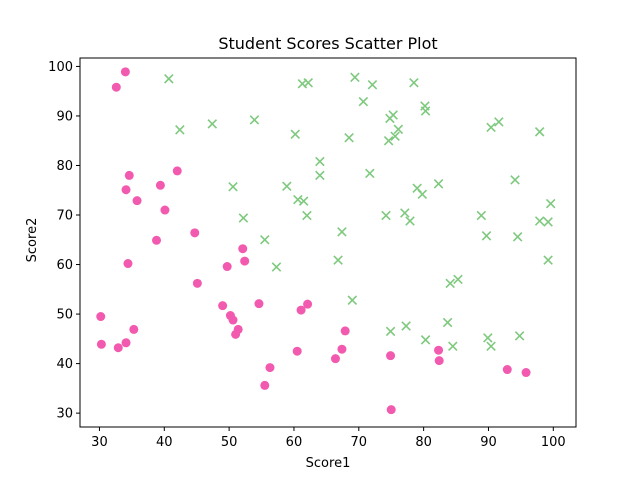 This screenshot has width=640, height=480. What do you see at coordinates (64, 166) in the screenshot?
I see `y-tick-label: 80` at bounding box center [64, 166].